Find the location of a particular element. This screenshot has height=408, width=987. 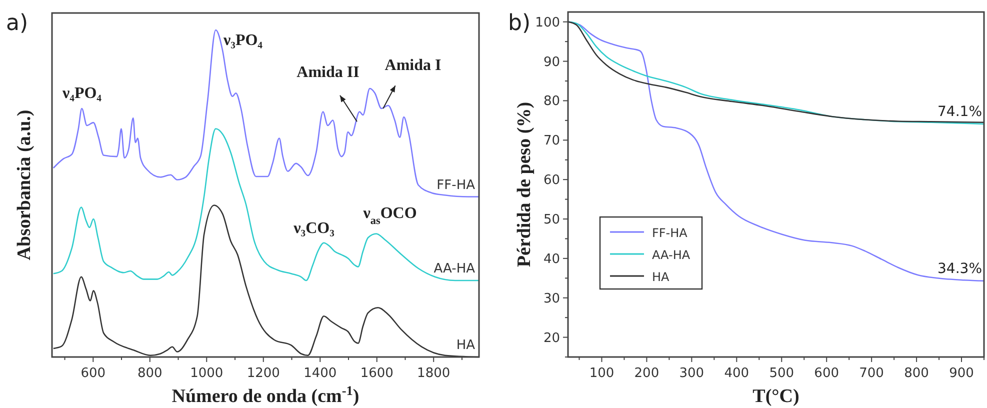

x-tick-label: 400 is located at coordinates (737, 373).